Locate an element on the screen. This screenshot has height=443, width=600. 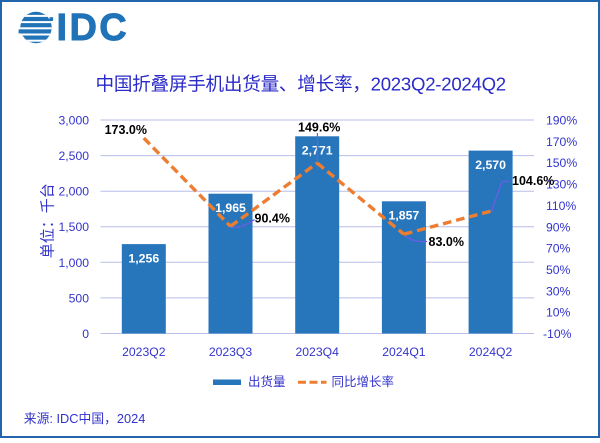
svg-text: 出货量 is located at coordinates (267, 381).